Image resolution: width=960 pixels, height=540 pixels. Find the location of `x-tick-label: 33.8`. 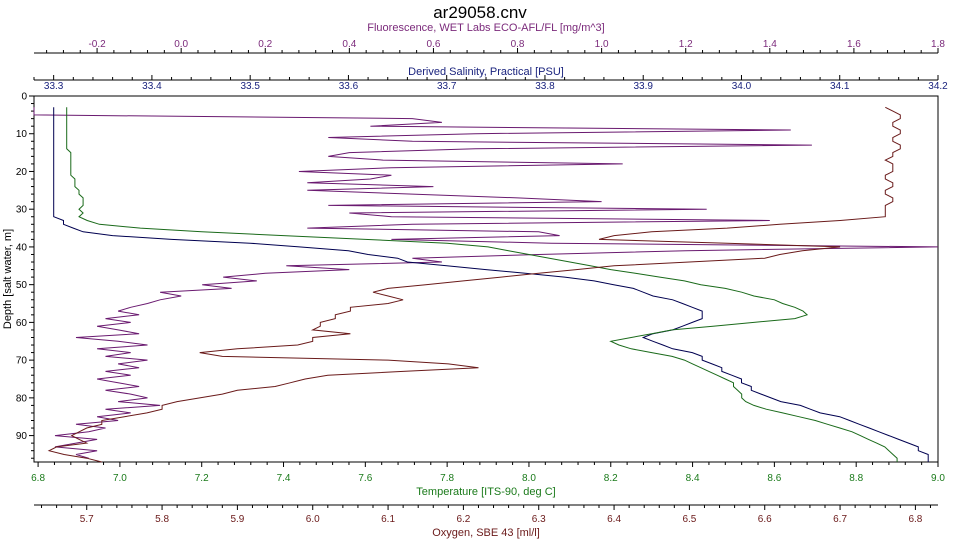

x-tick-label: 33.8 is located at coordinates (545, 86).